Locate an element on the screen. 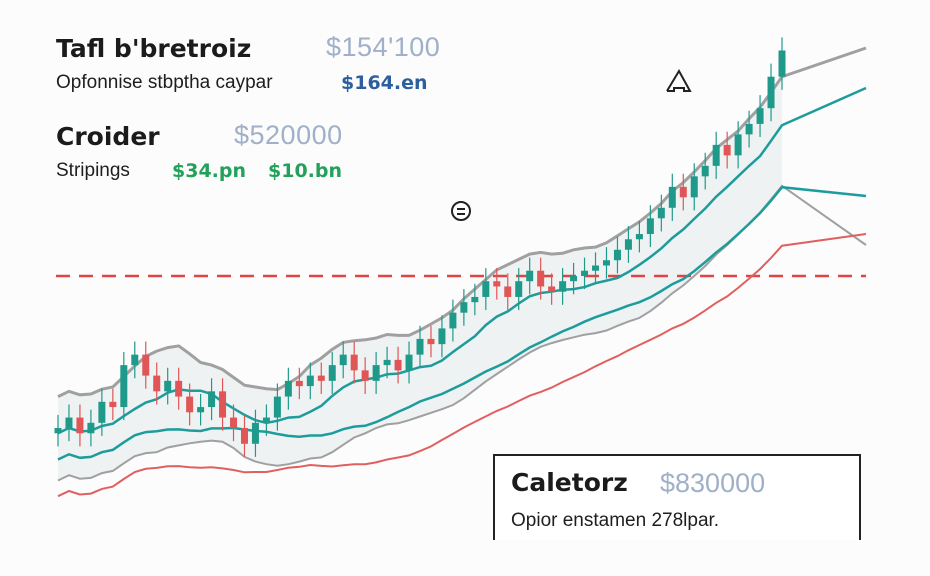 The width and height of the screenshot is (930, 576). panel2-badge-b: $10.bn is located at coordinates (305, 171).